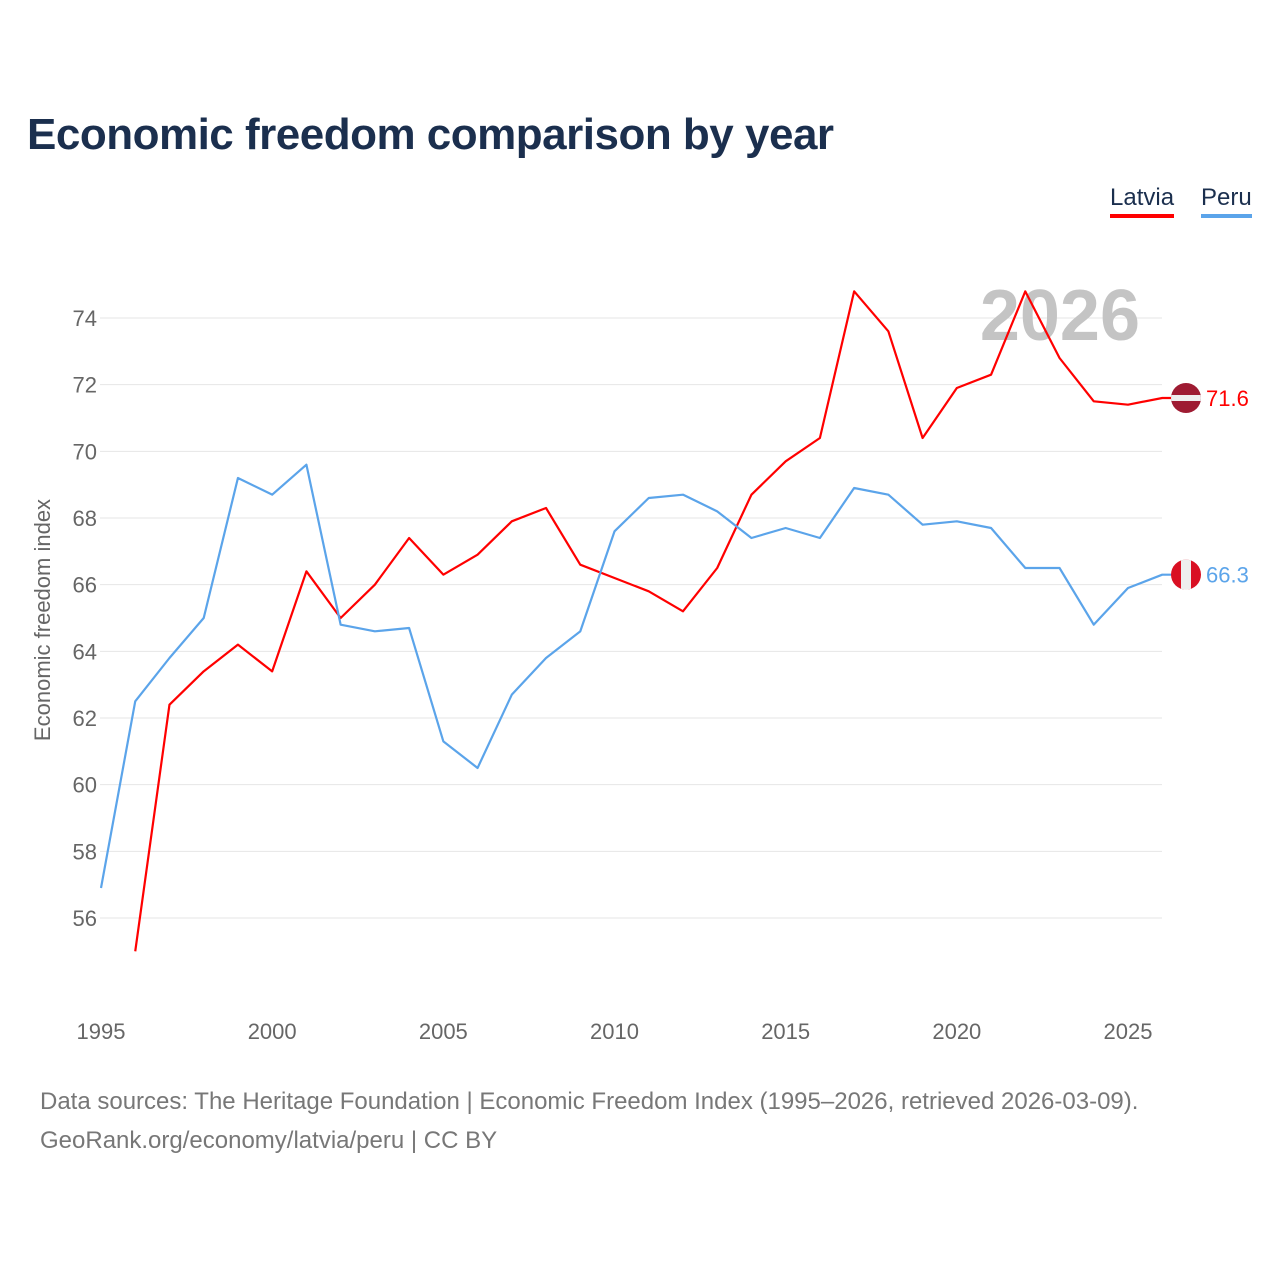  I want to click on y-tick-label: 58, so click(85, 851).